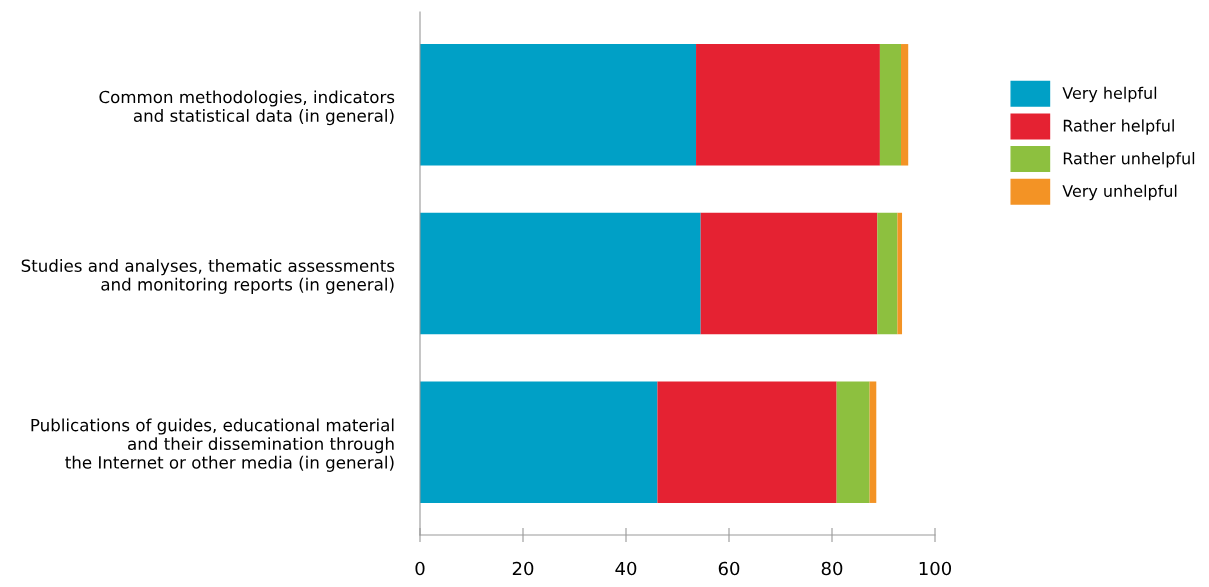 This screenshot has width=1209, height=587. Describe the element at coordinates (1109, 94) in the screenshot. I see `legend-label: Very helpful` at that location.